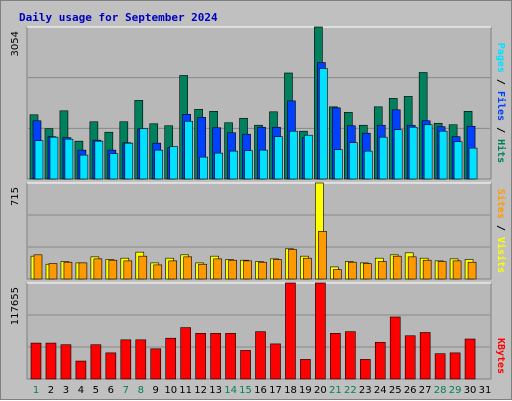  I want to click on y-max-label-1: 3054, so click(15, 43).